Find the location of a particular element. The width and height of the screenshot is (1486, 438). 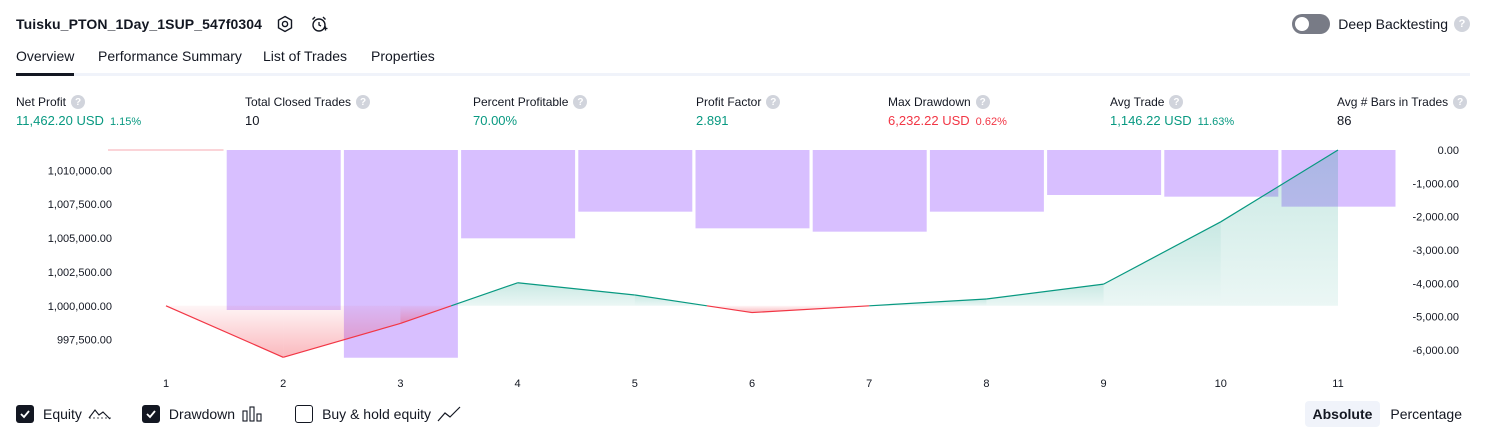

x-axis-tick-label: 4 is located at coordinates (518, 384).